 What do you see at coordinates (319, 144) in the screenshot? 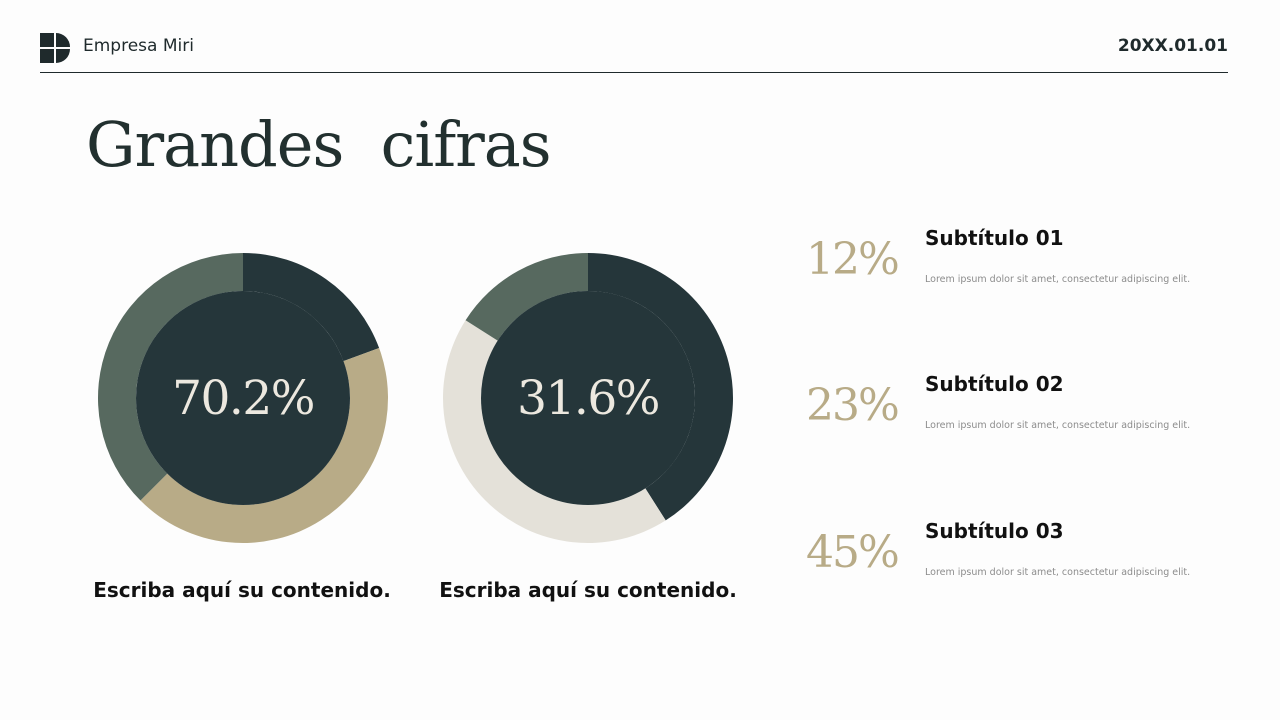
I see `page-title: Grandes cifras` at bounding box center [319, 144].